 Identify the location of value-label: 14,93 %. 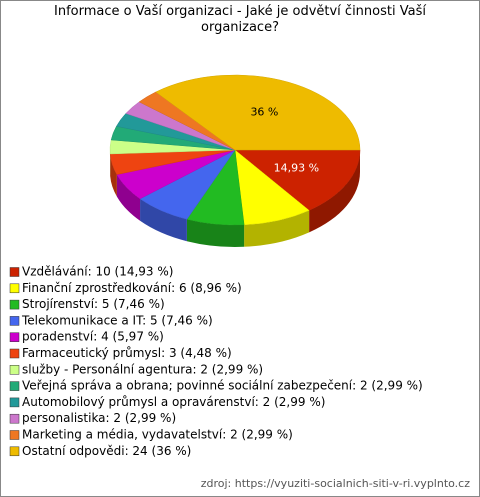
(296, 168).